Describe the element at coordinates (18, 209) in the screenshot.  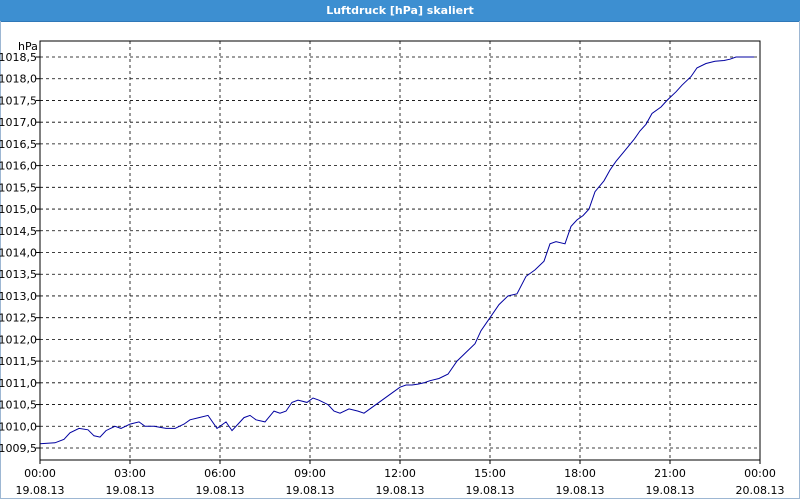
I see `y-tick-label: 1015,0` at that location.